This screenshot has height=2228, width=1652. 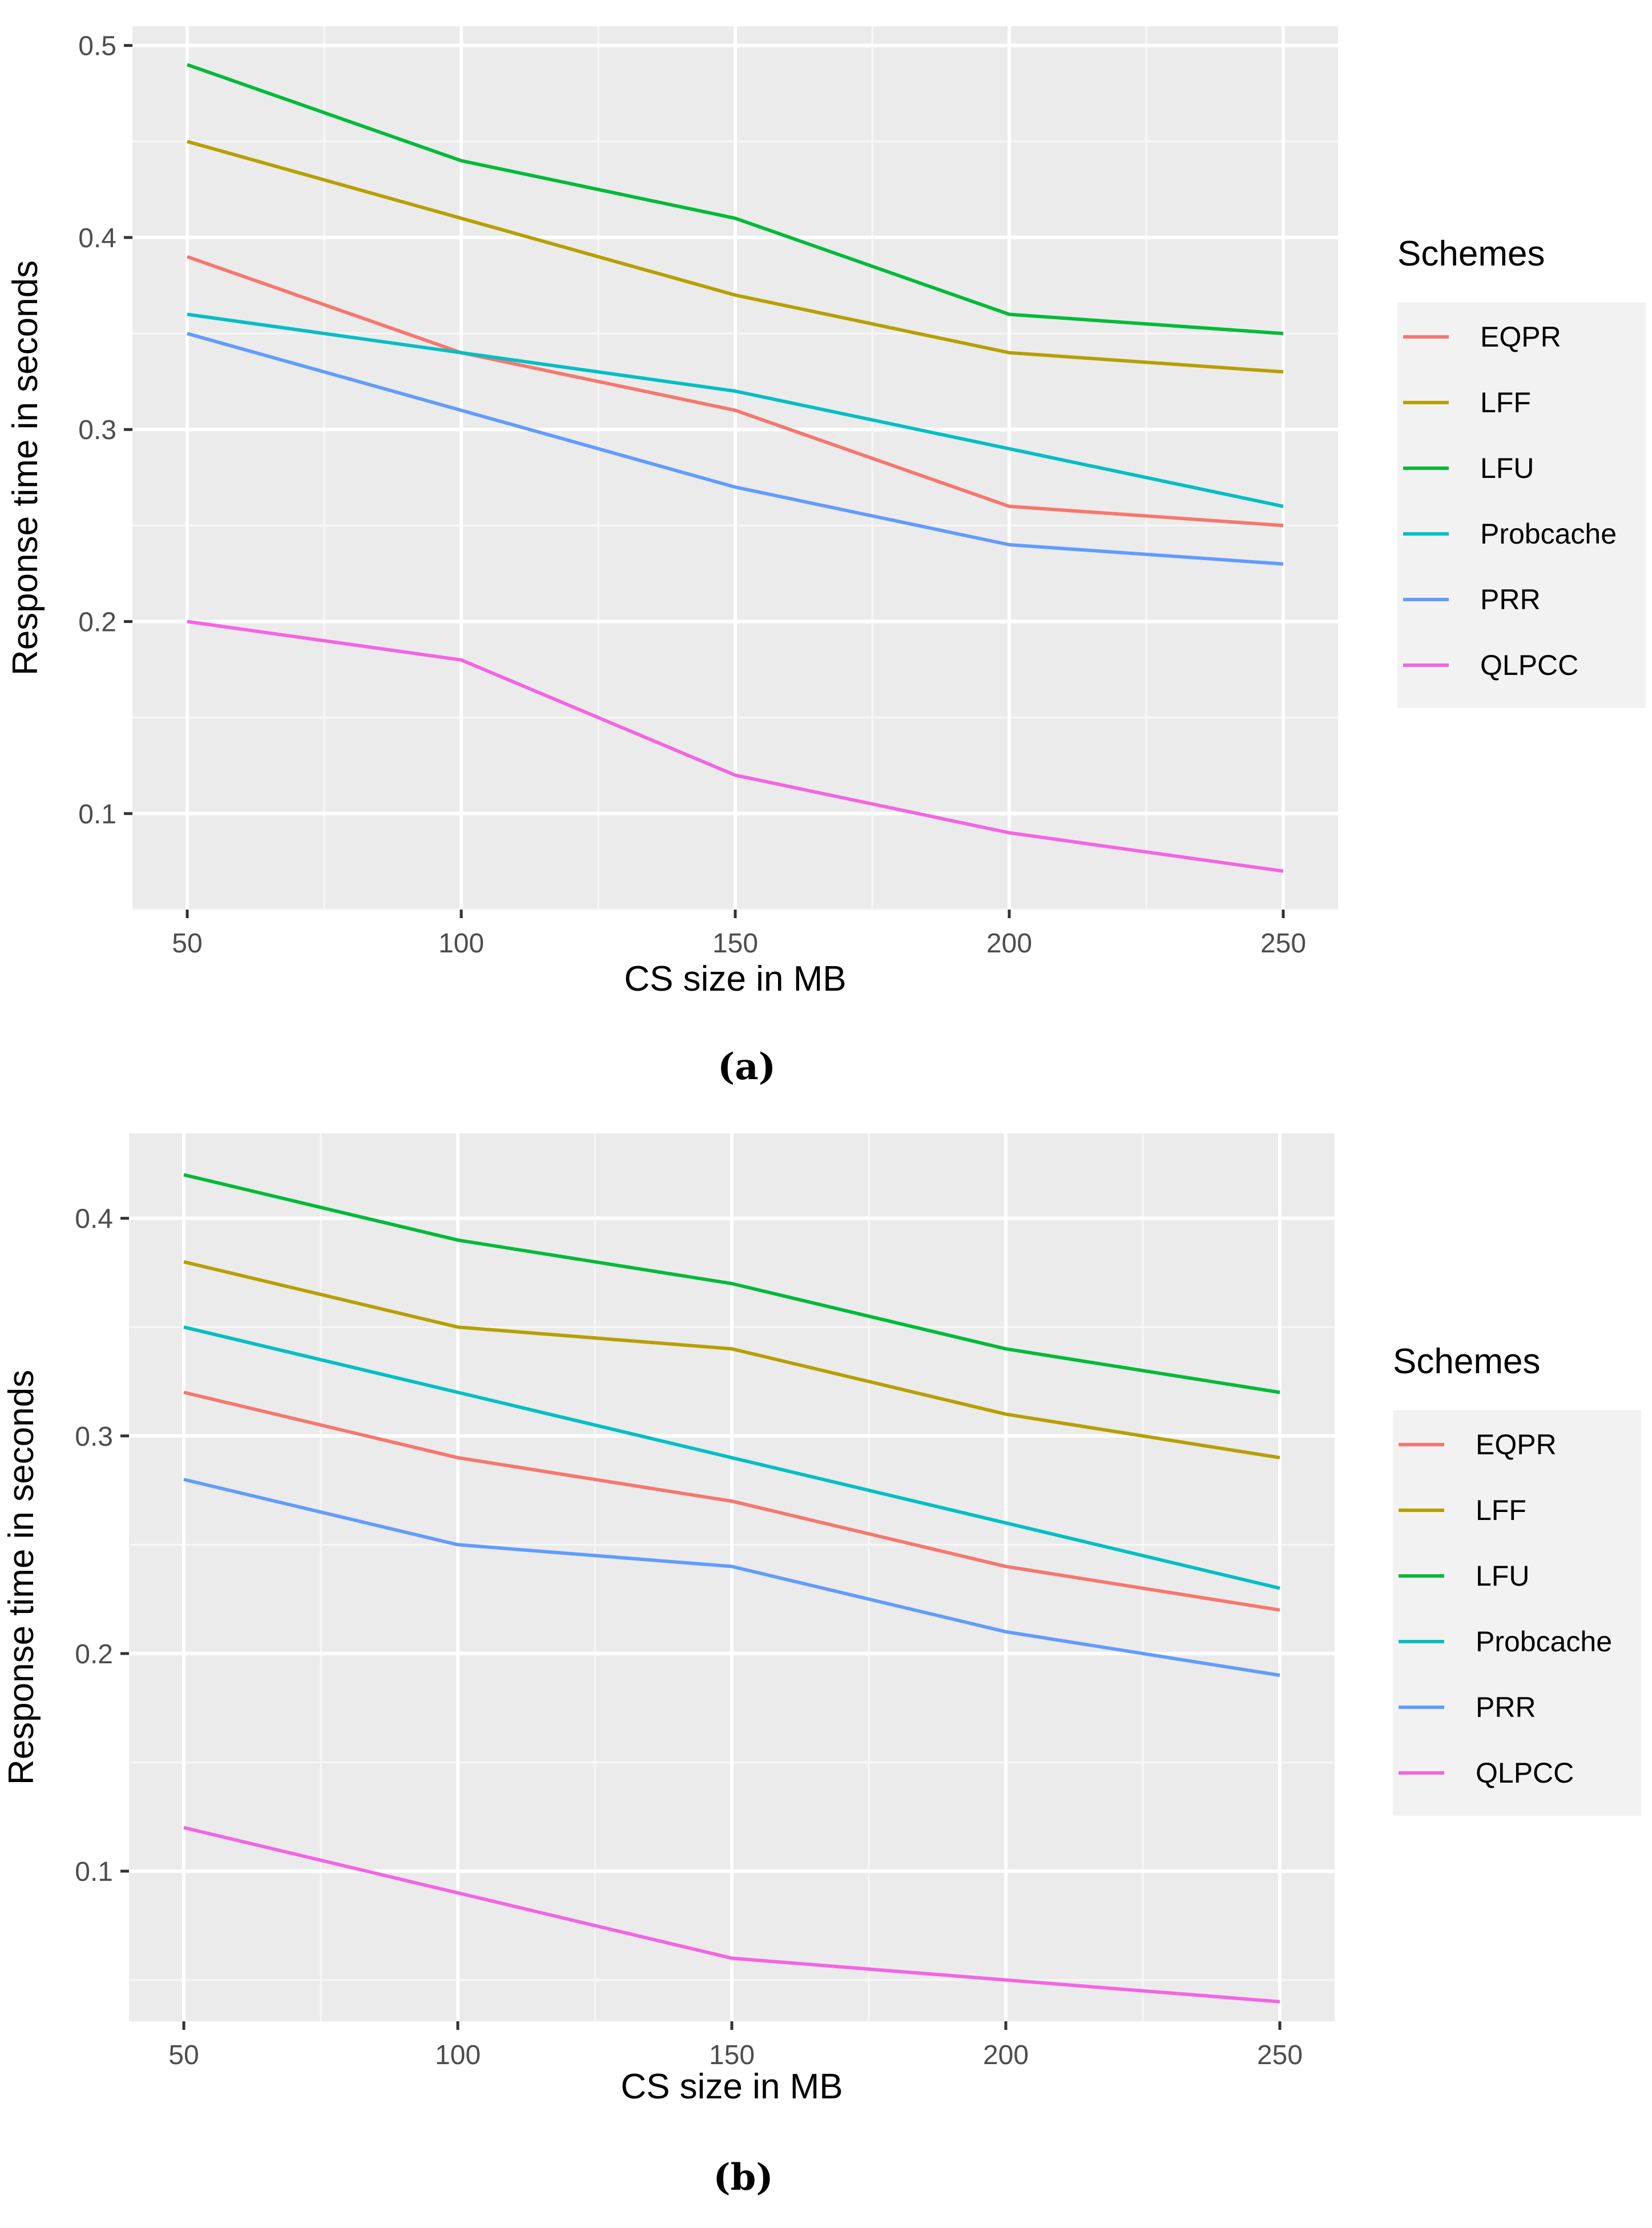 I want to click on figure-caption: (b), so click(x=743, y=2177).